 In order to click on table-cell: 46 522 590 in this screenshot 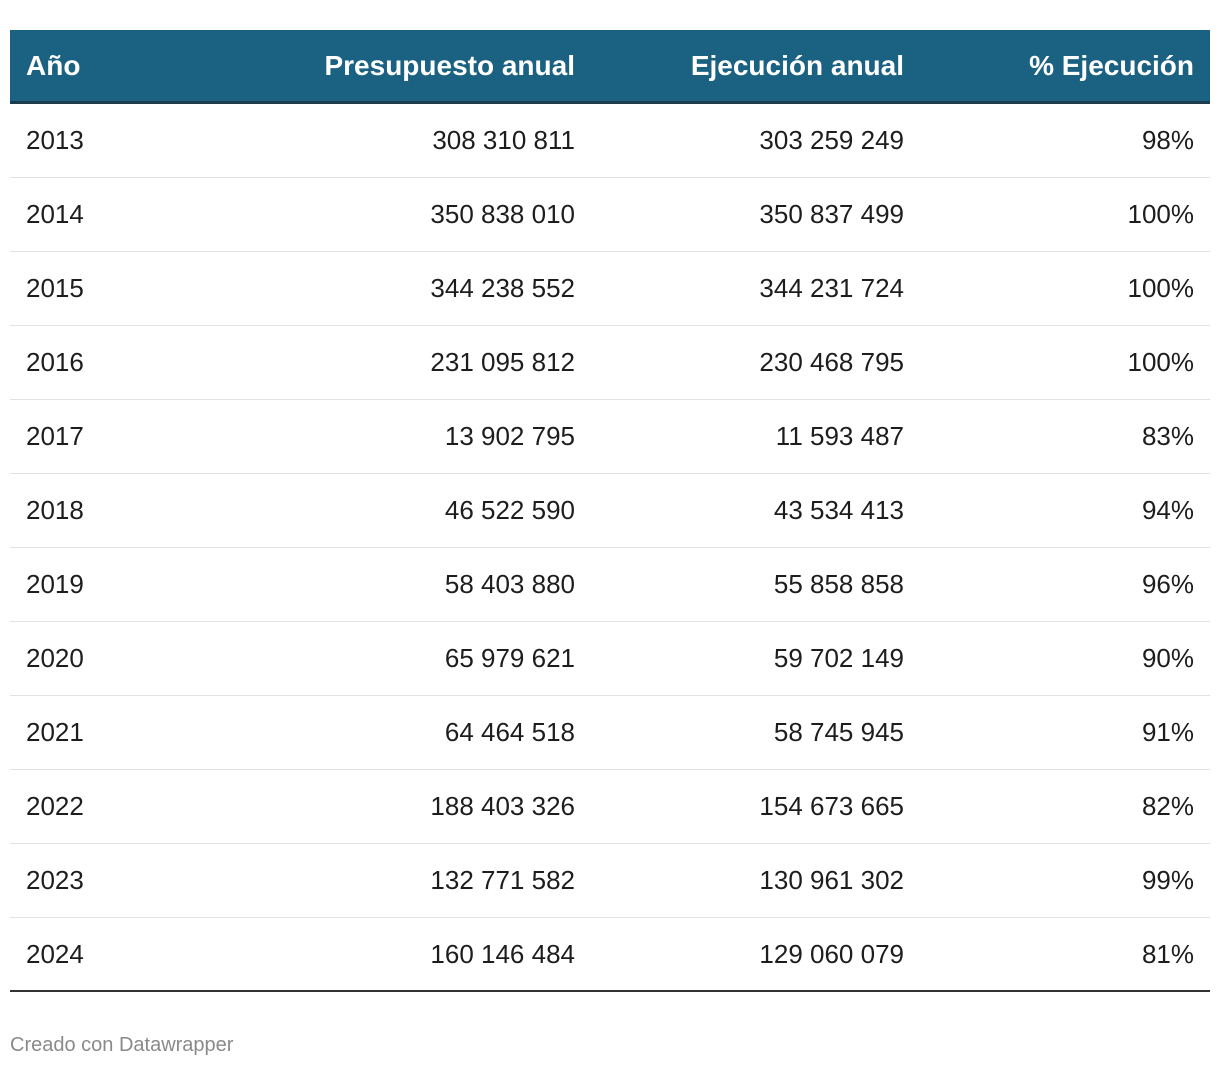, I will do `click(509, 510)`.